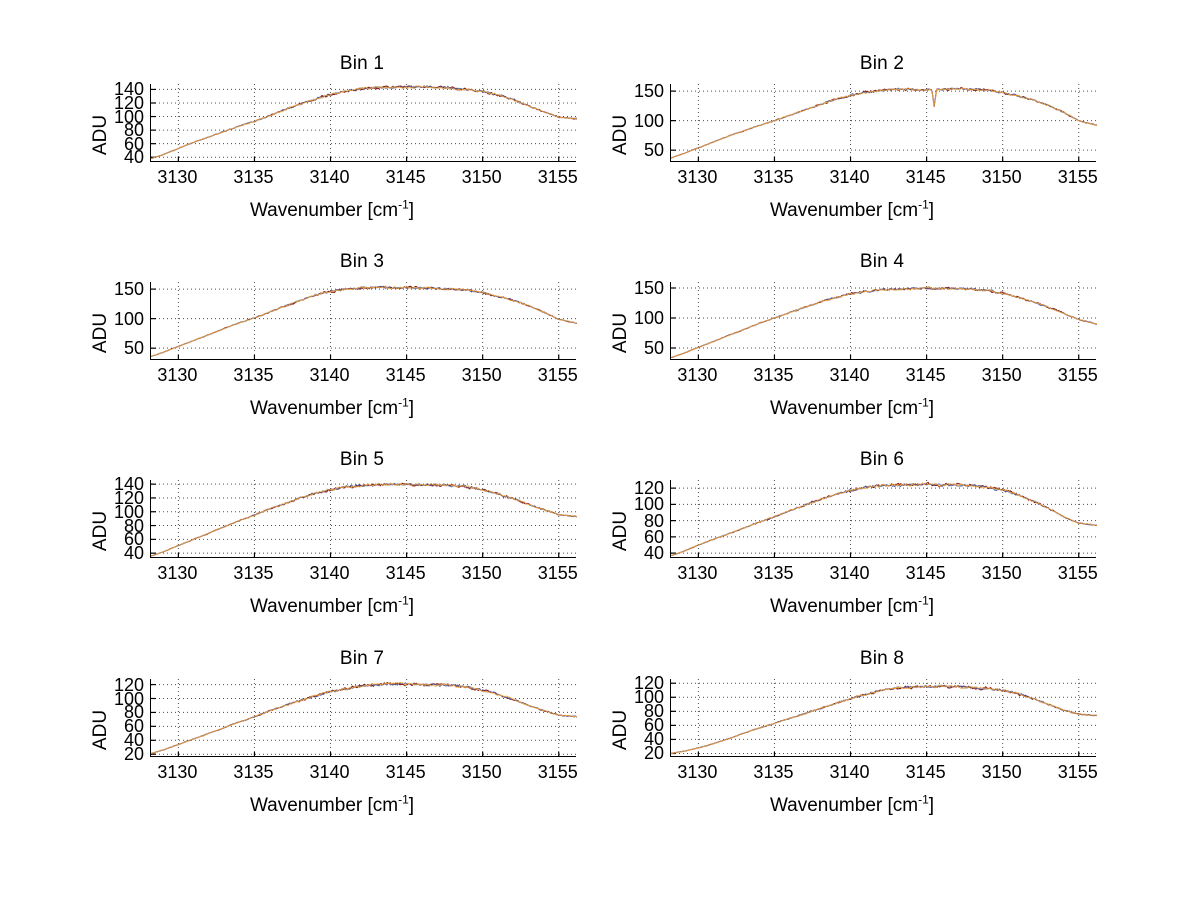 The width and height of the screenshot is (1200, 901). What do you see at coordinates (105, 123) in the screenshot?
I see `y-tick-labels: 40 60 80 100 120 140` at bounding box center [105, 123].